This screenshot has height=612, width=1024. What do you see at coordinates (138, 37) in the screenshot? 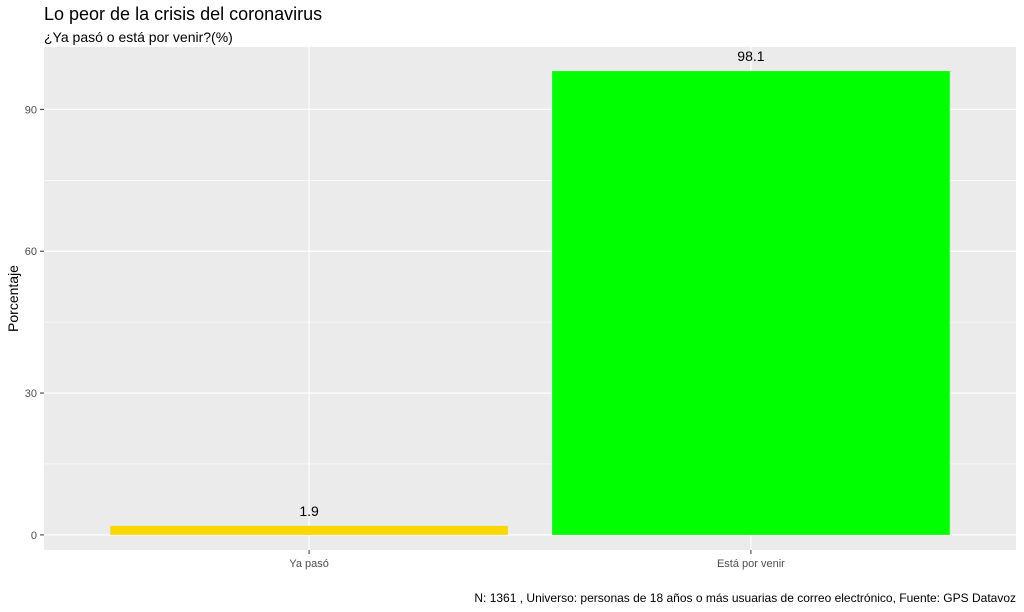
I see `chart-subtitle: ¿Ya pasó o está por venir?(%)` at bounding box center [138, 37].